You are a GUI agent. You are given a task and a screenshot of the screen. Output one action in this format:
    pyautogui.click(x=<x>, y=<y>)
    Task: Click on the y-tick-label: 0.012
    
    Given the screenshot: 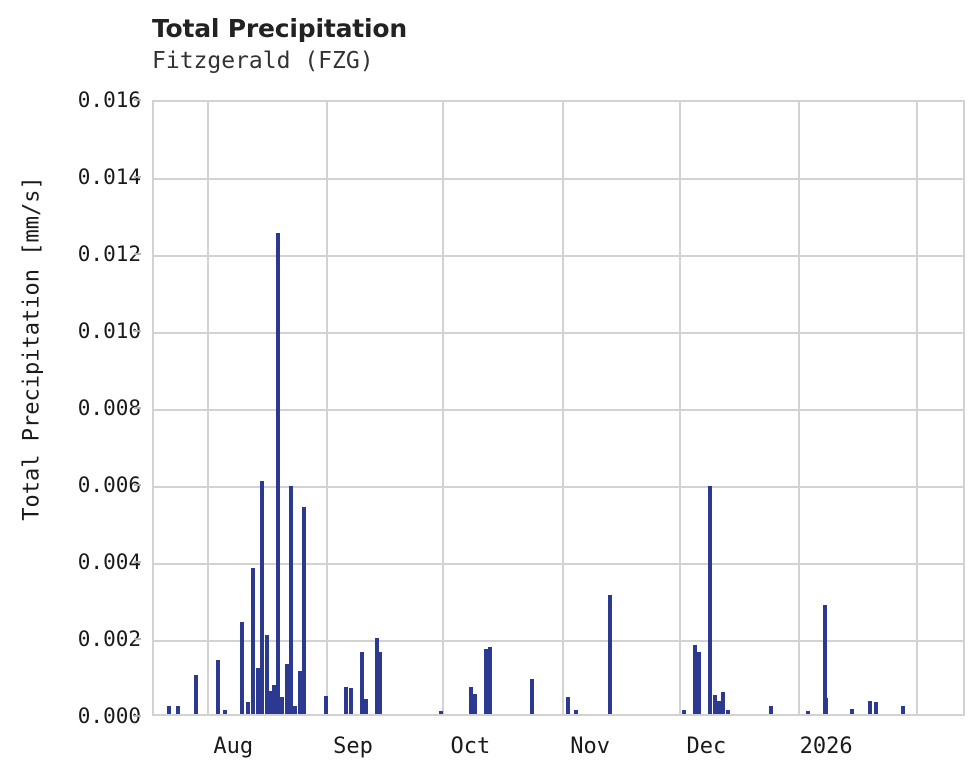 What is the action you would take?
    pyautogui.click(x=109, y=254)
    